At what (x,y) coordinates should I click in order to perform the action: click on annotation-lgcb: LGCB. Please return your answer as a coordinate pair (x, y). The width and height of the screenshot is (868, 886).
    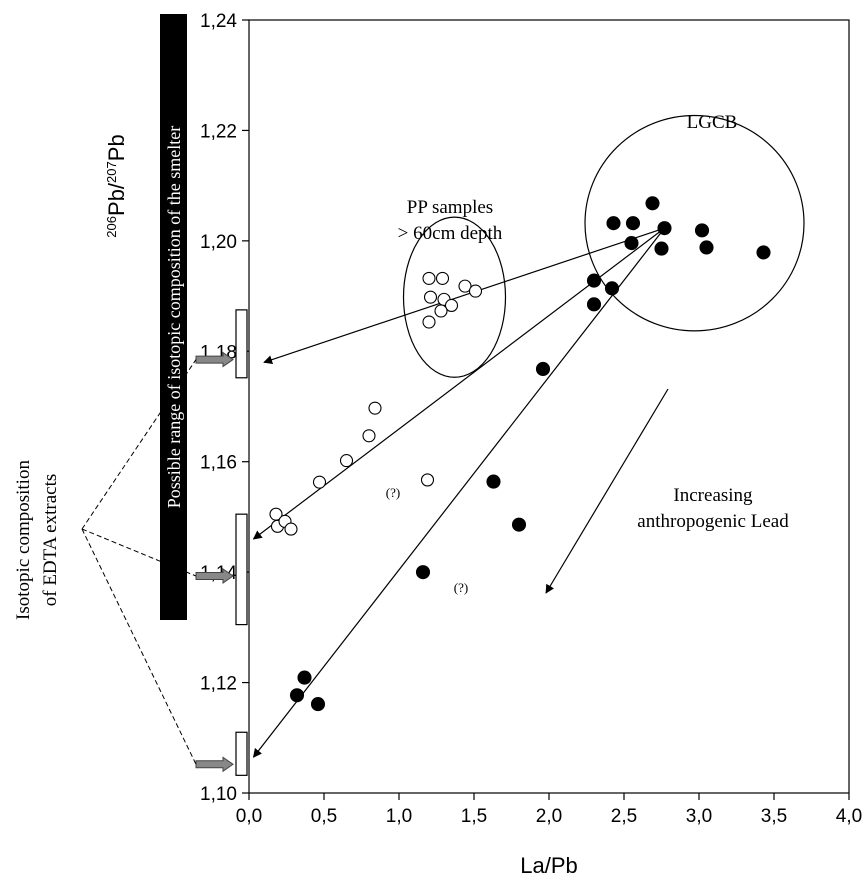
    Looking at the image, I should click on (712, 122).